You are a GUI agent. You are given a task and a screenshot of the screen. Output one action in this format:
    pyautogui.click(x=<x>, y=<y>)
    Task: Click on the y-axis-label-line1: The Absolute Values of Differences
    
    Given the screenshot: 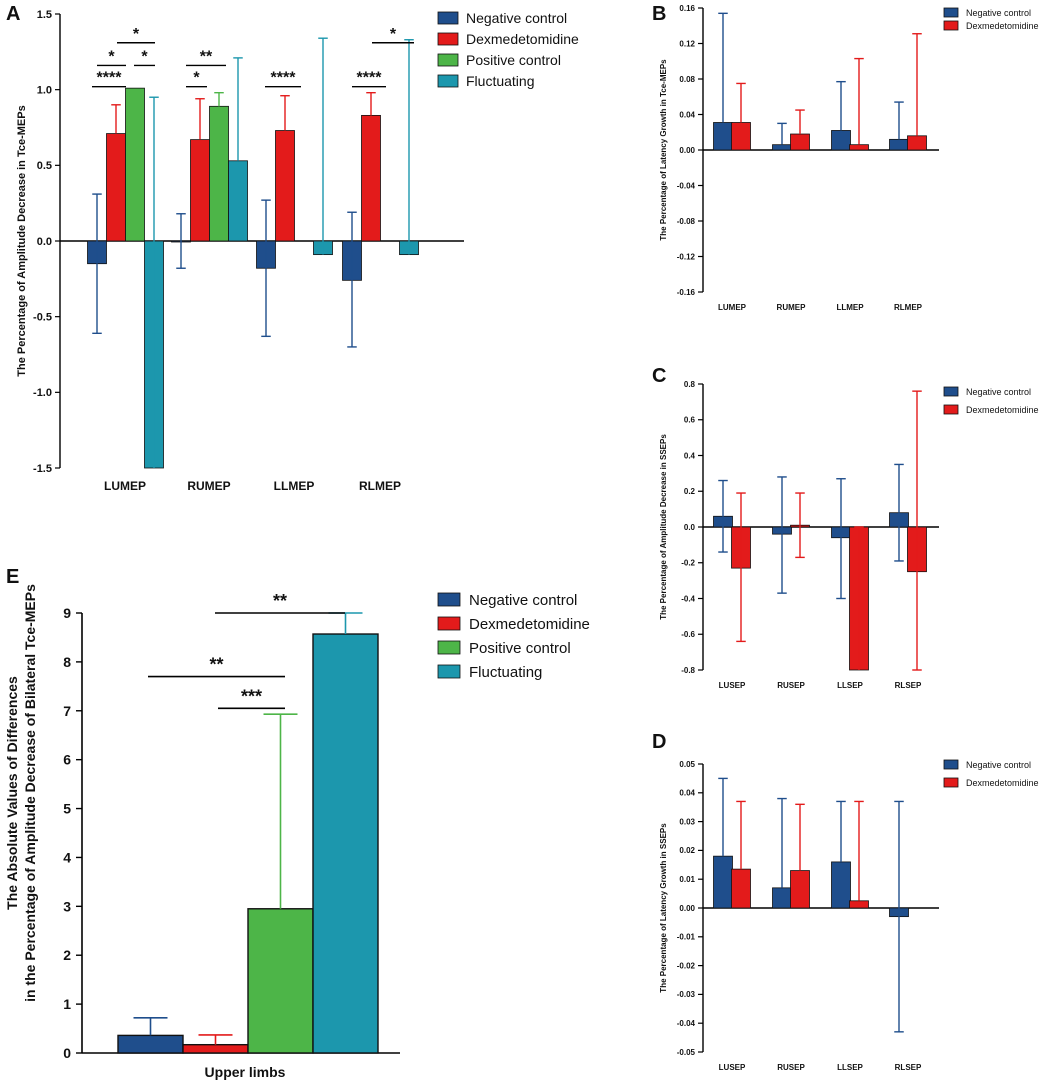 What is the action you would take?
    pyautogui.click(x=12, y=793)
    